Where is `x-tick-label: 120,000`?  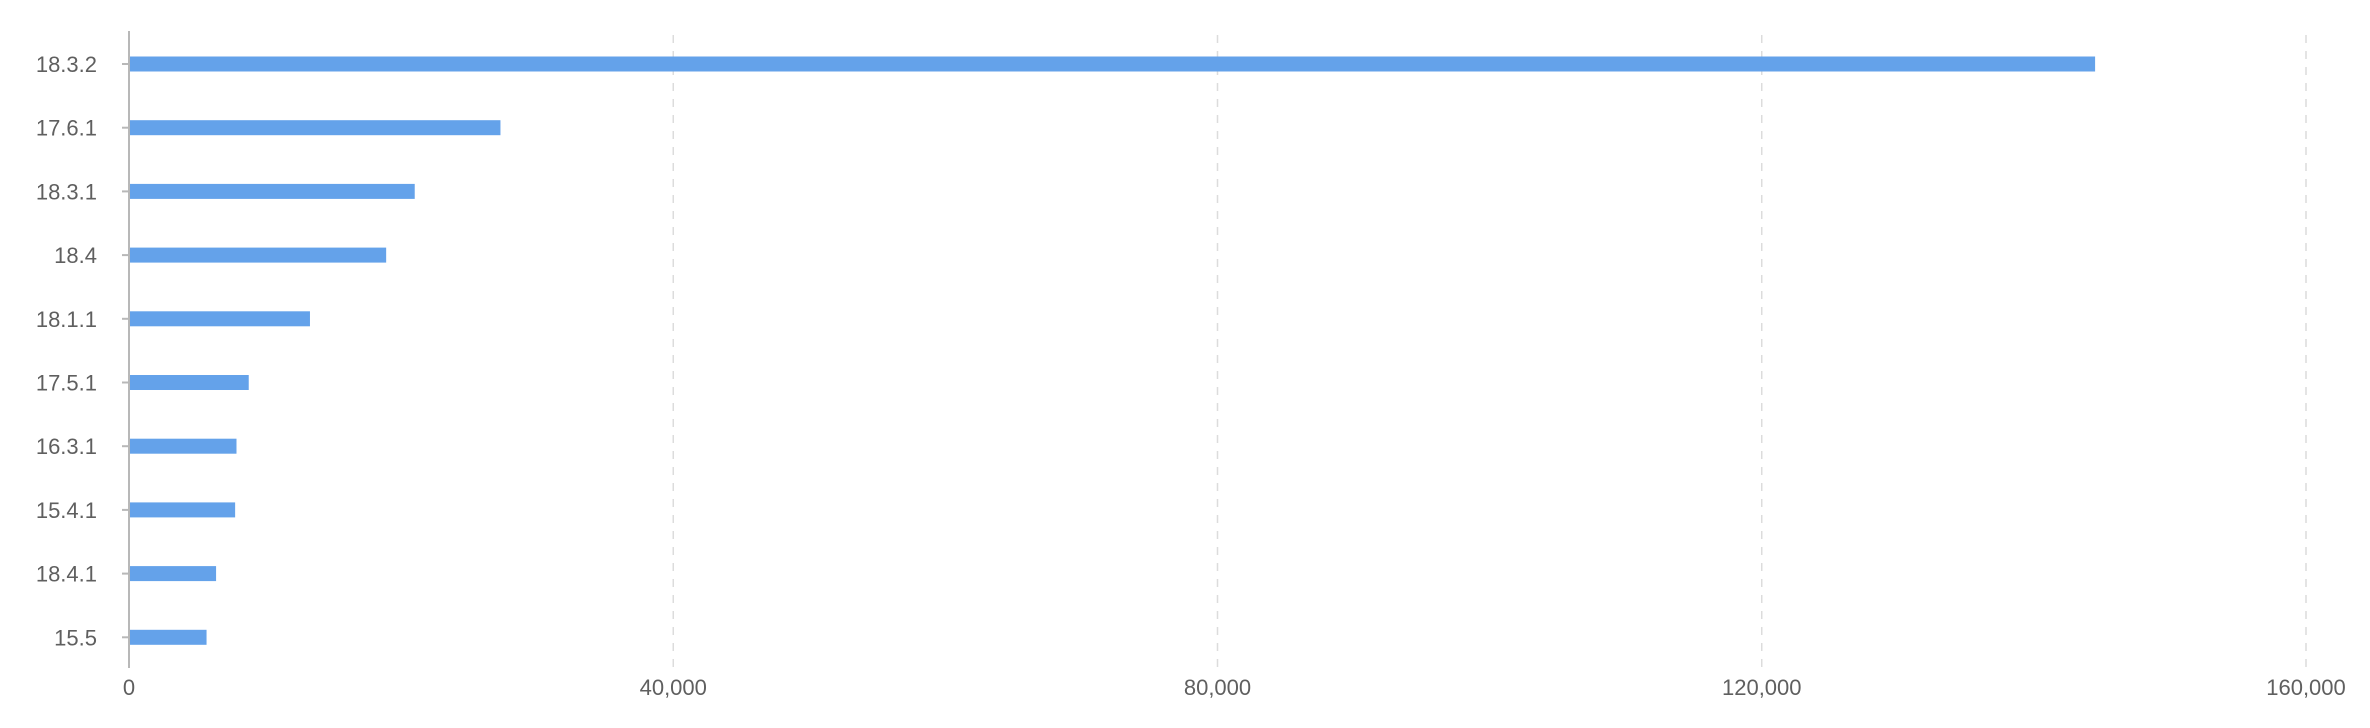
x-tick-label: 120,000 is located at coordinates (1762, 687).